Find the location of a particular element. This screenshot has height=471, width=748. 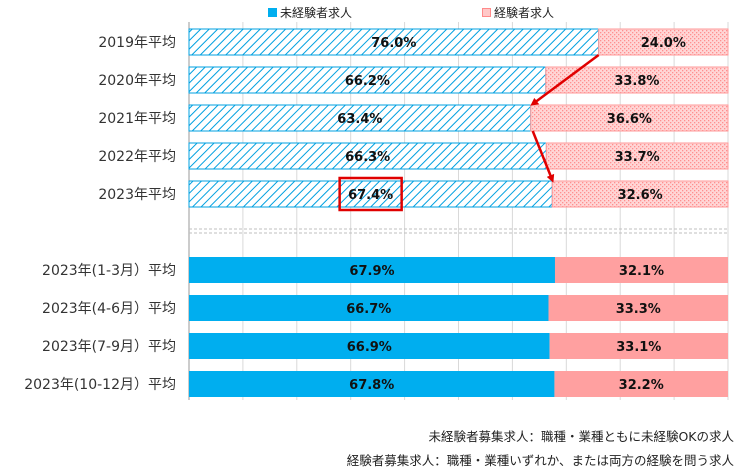

data-label-experienced: 36.6% is located at coordinates (629, 119).